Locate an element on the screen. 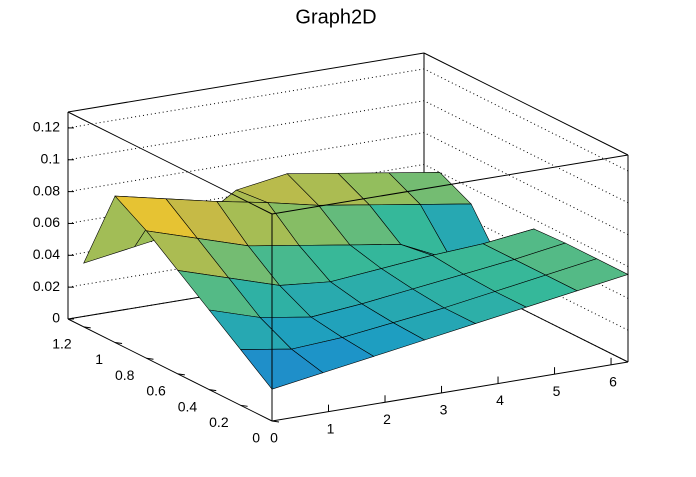 This screenshot has width=696, height=477. x-tick-label: 2 is located at coordinates (387, 419).